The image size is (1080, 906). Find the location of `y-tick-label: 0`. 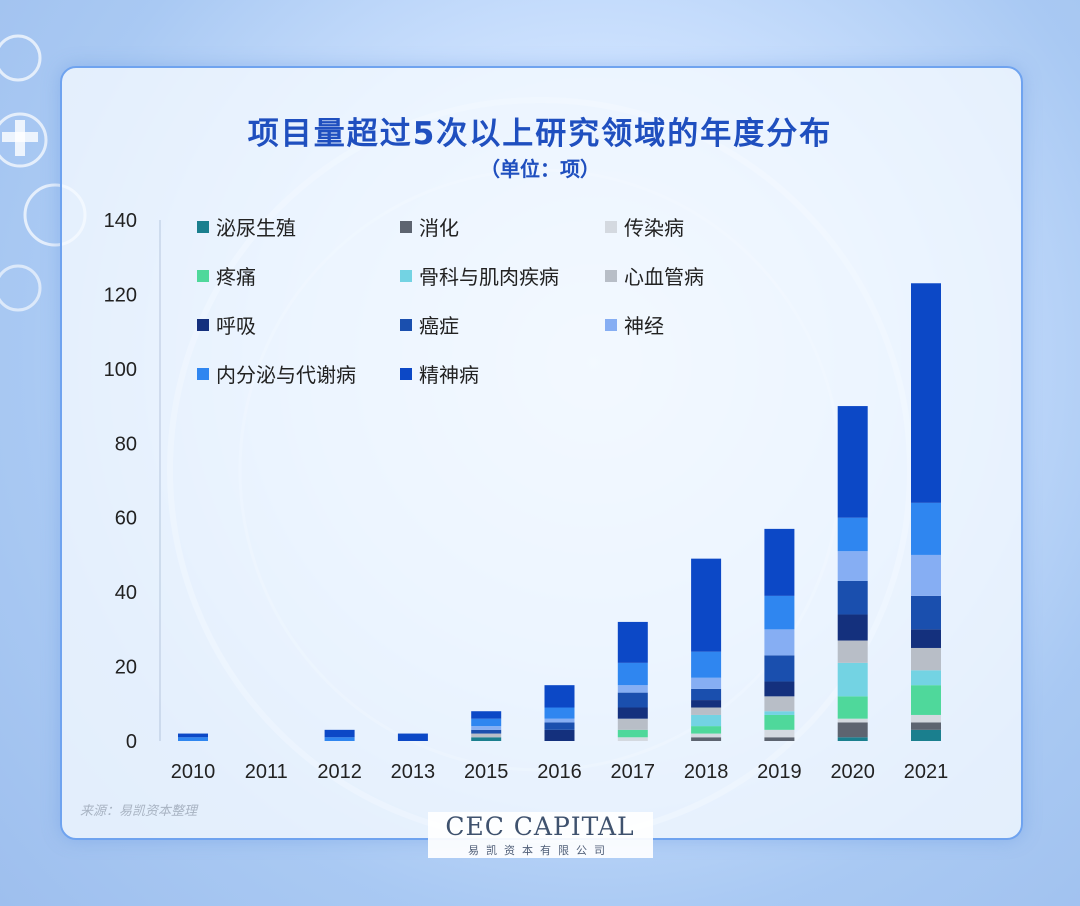

y-tick-label: 0 is located at coordinates (131, 742).